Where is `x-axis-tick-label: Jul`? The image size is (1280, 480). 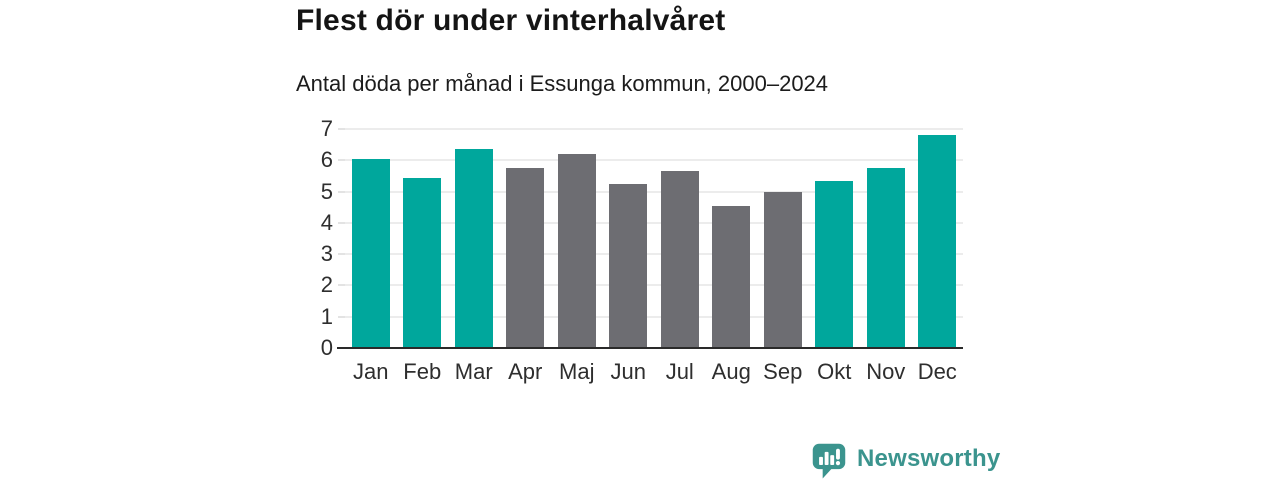
x-axis-tick-label: Jul is located at coordinates (679, 371).